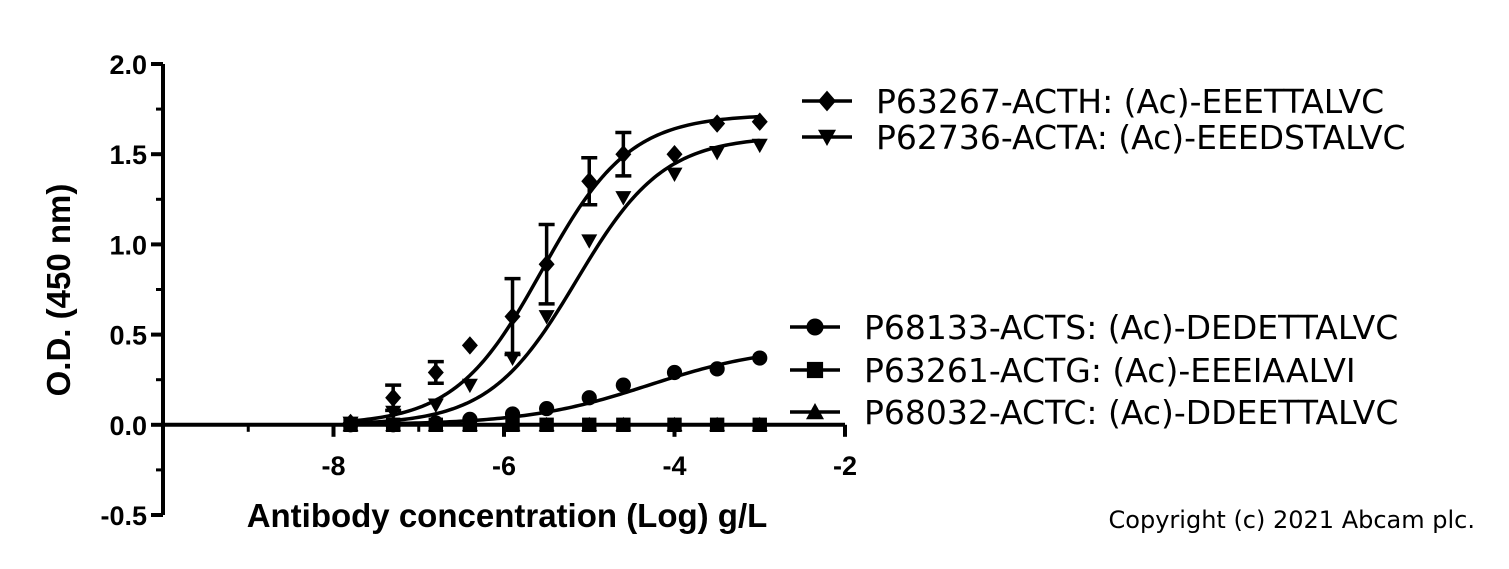 This screenshot has height=569, width=1509. I want to click on legend-label: P68032-ACTC: (Ac)-DDEETTALVC, so click(1131, 412).